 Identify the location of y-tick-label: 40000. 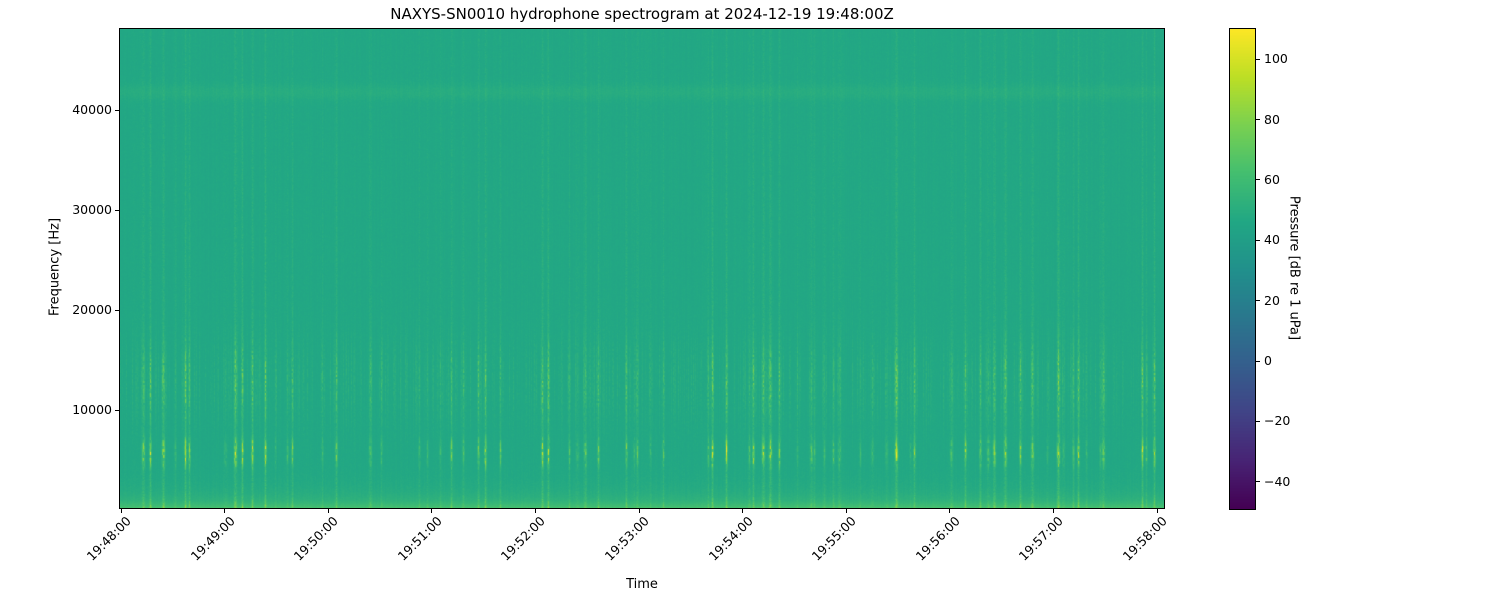
(92, 109).